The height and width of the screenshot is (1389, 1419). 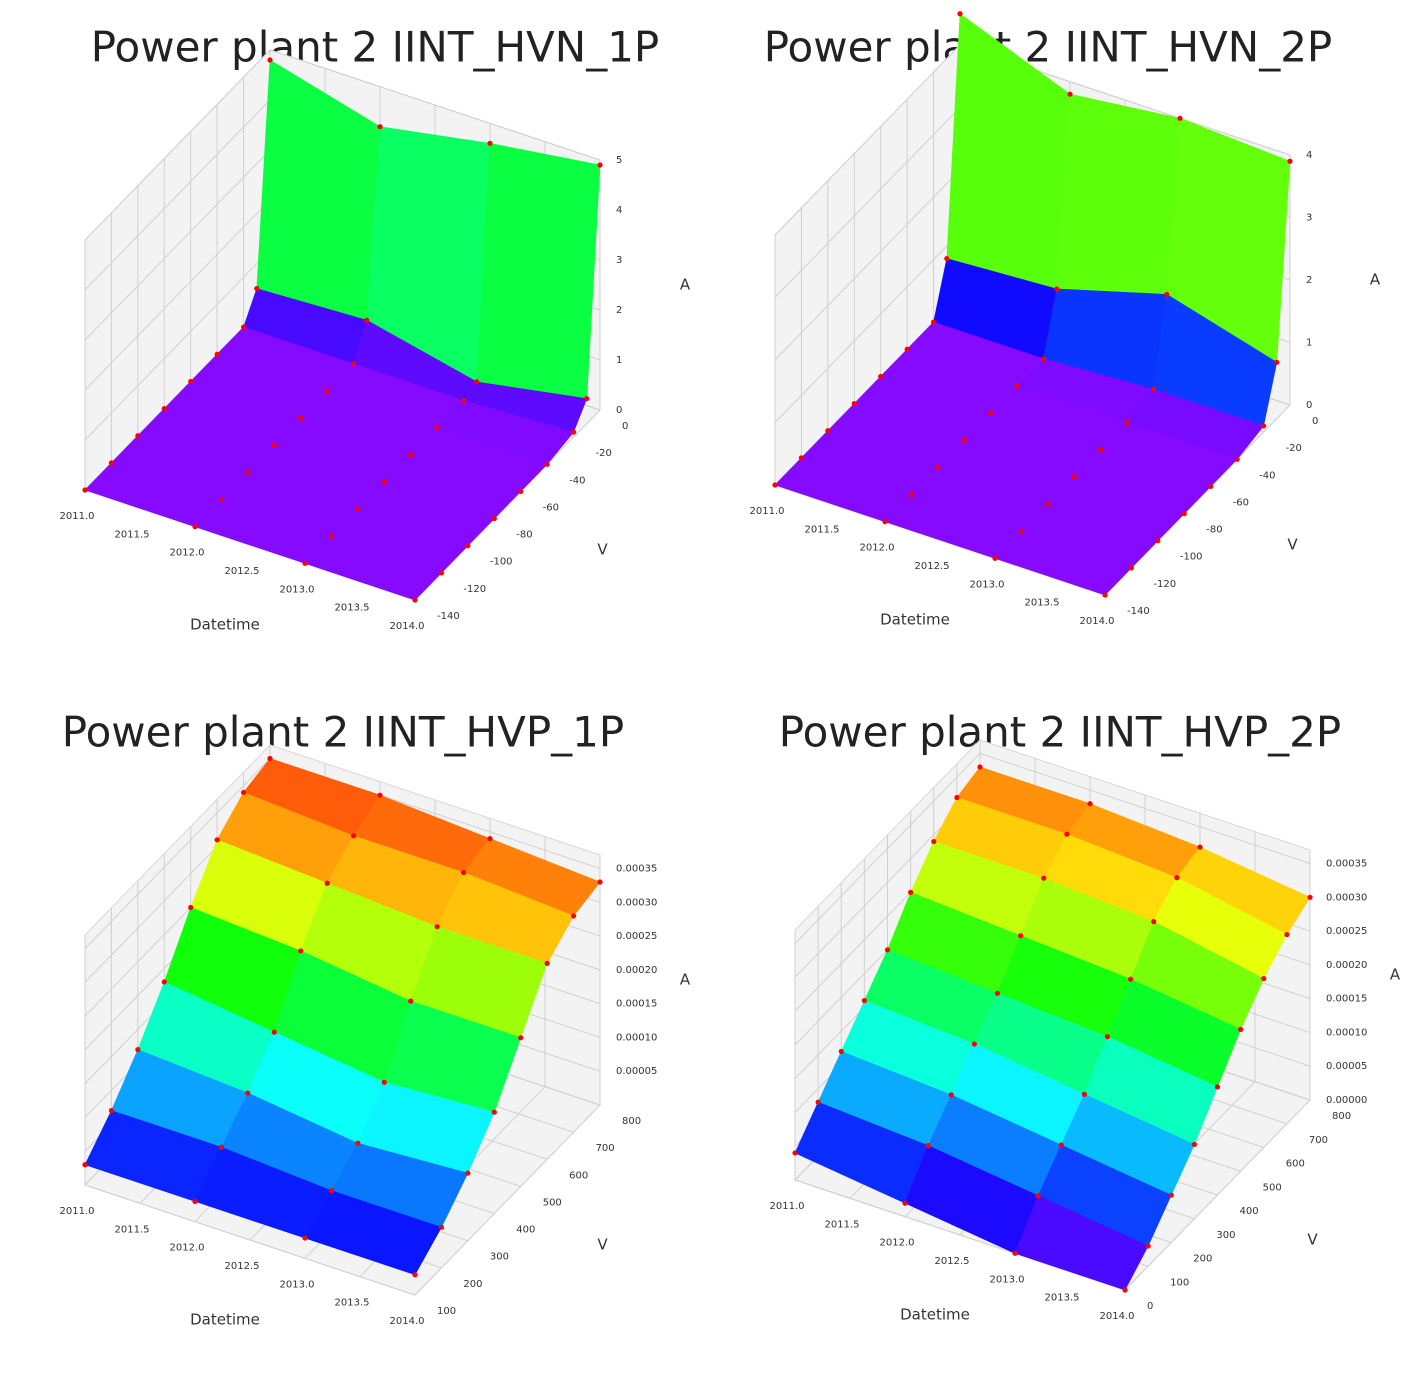 What do you see at coordinates (636, 1037) in the screenshot?
I see `z-tick-label: 0.00010` at bounding box center [636, 1037].